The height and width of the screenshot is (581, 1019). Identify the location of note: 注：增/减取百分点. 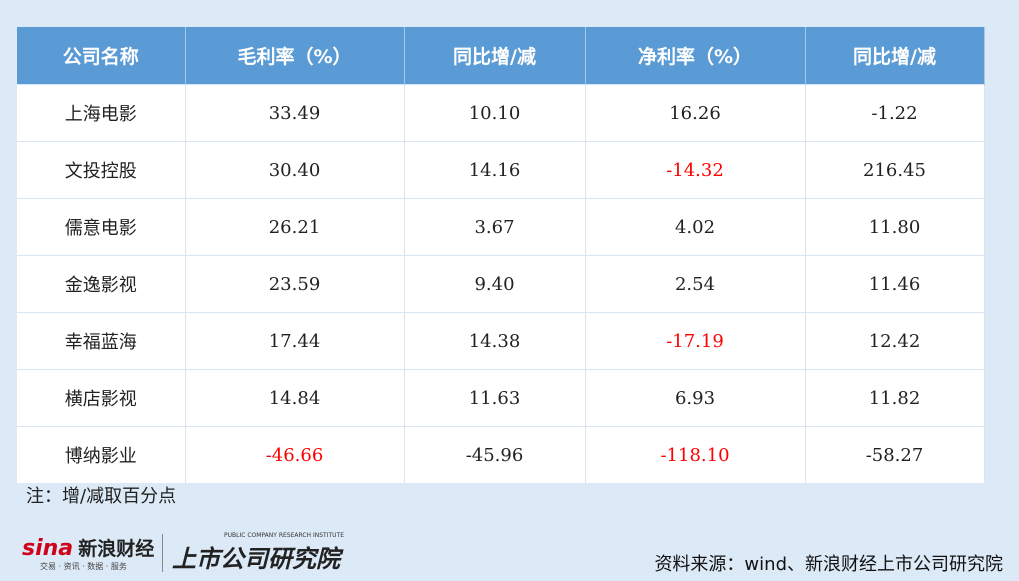
(101, 496).